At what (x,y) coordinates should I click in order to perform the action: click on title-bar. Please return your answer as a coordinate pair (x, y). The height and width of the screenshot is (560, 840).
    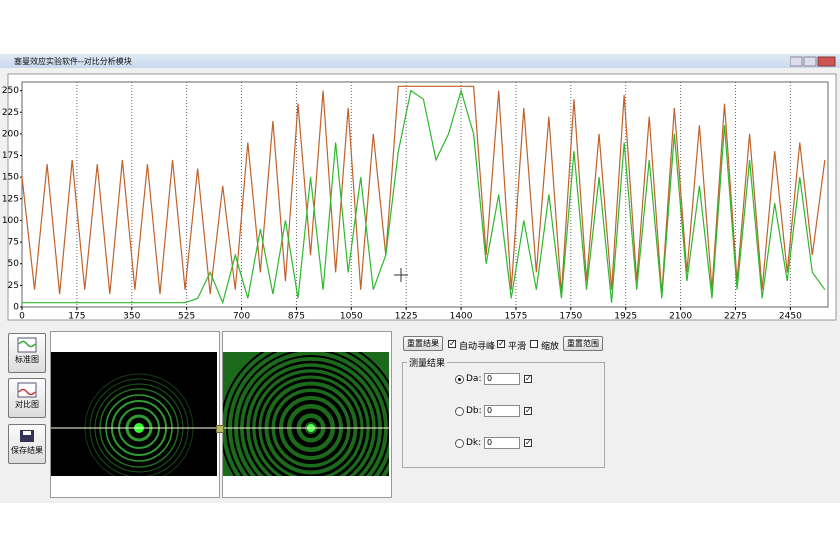
    Looking at the image, I should click on (420, 61).